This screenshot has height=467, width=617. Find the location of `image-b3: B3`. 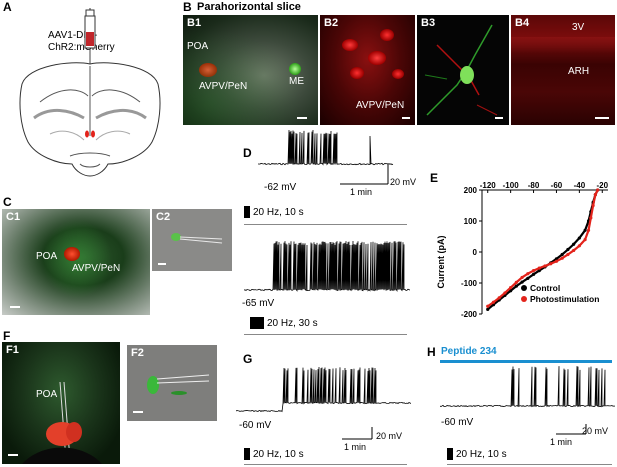

image-b3: B3 is located at coordinates (463, 70).